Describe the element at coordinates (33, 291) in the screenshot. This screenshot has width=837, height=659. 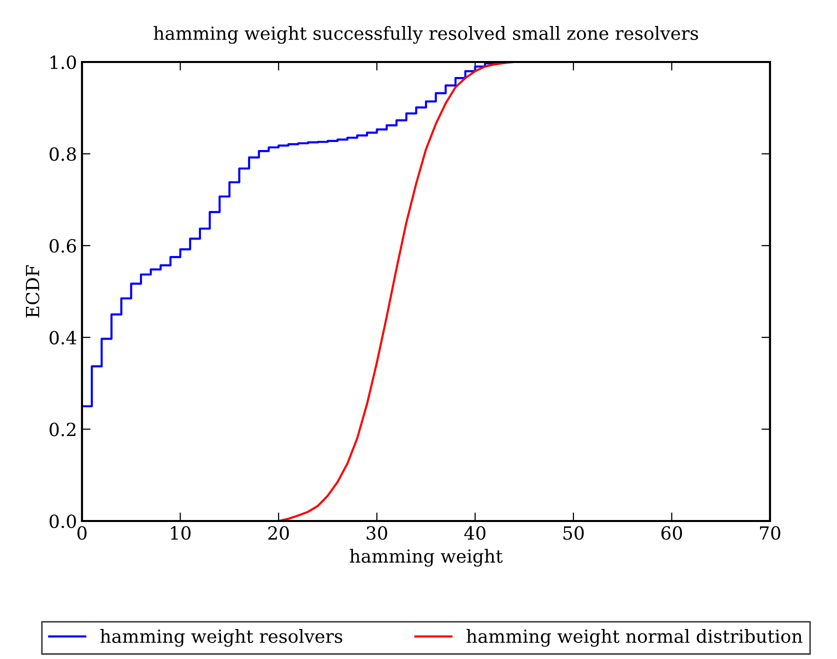
I see `y-axis-title: ECDF` at that location.